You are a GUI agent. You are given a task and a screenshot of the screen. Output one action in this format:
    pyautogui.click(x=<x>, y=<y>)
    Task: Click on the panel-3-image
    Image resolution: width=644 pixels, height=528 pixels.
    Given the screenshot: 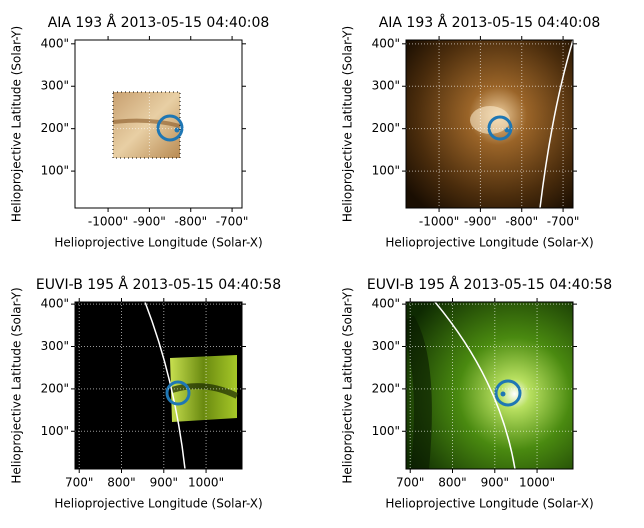 What is the action you would take?
    pyautogui.click(x=158, y=385)
    